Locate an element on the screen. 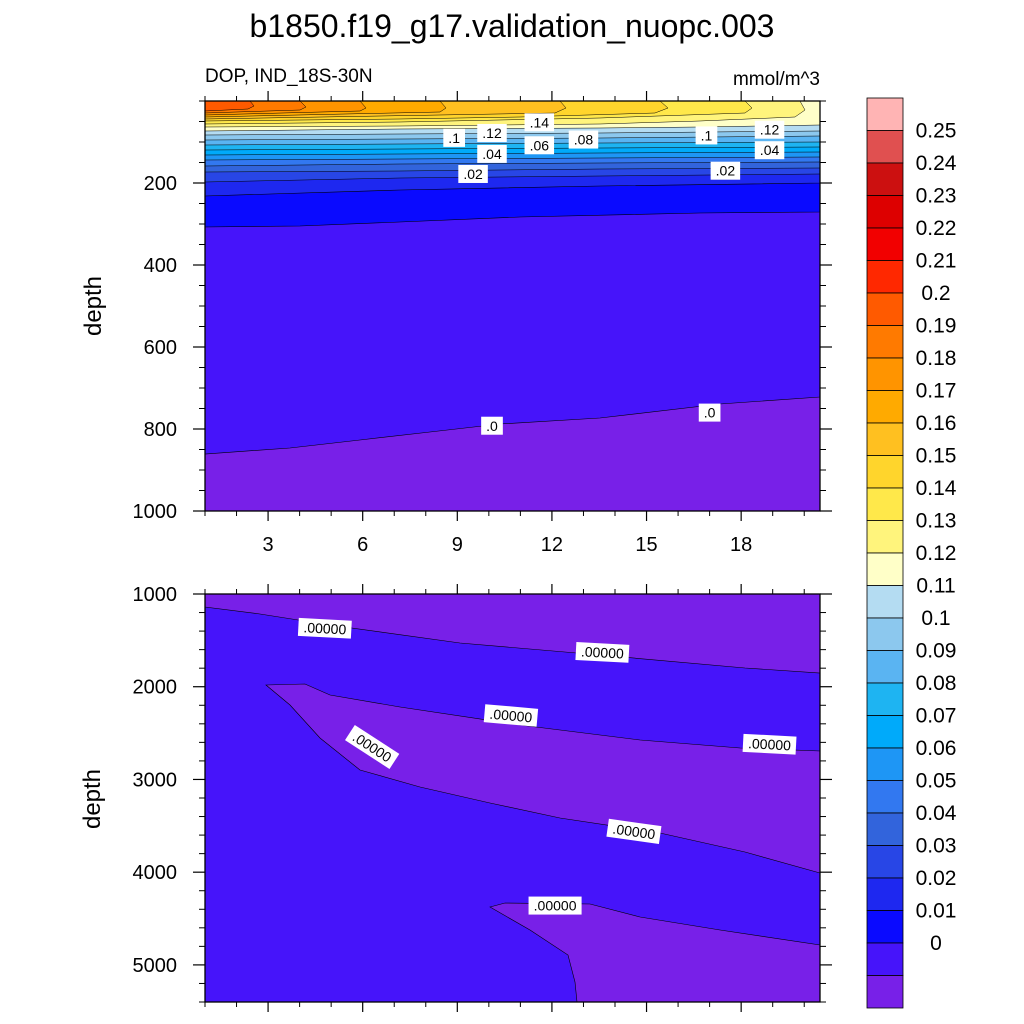  colorbar-label: 0.02 is located at coordinates (936, 878).